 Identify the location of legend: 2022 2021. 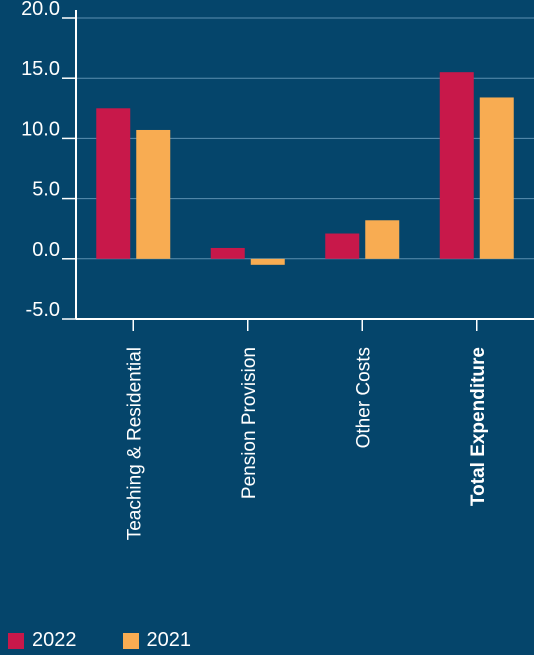
(122, 640).